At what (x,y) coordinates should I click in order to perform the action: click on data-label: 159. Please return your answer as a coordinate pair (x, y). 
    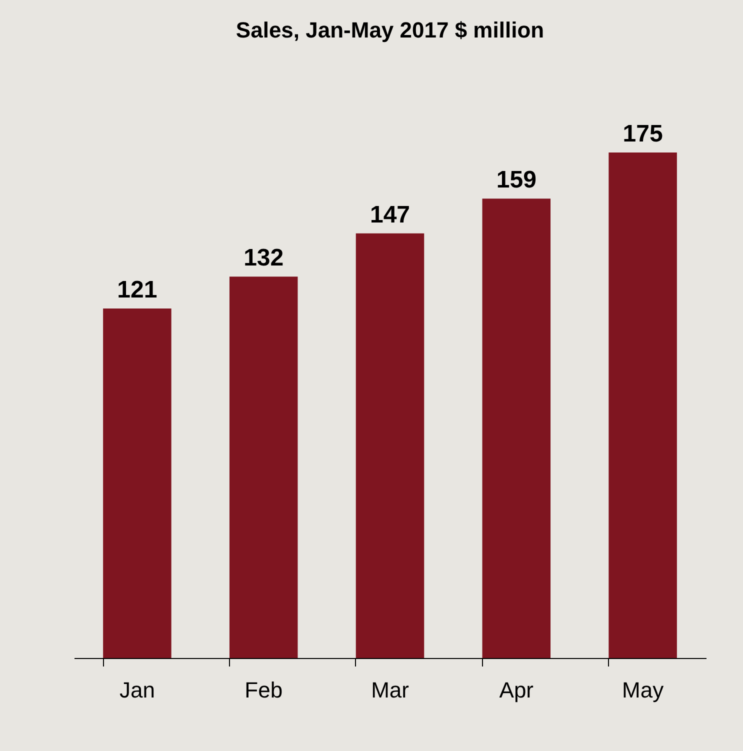
    Looking at the image, I should click on (516, 180).